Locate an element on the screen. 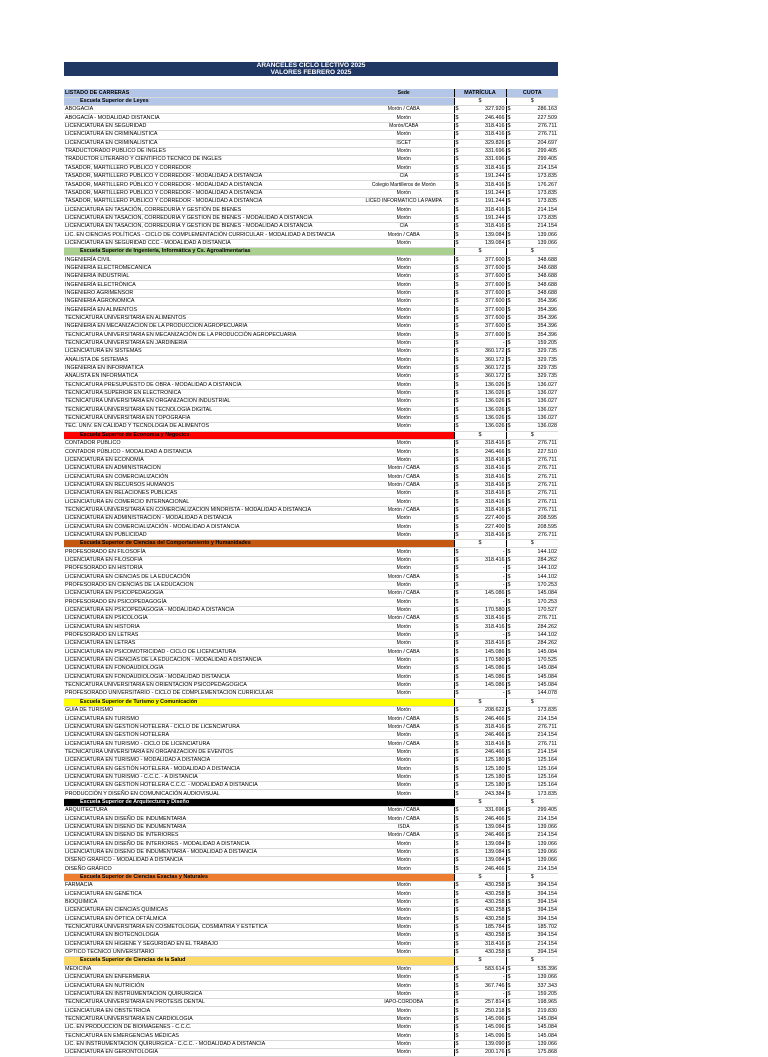  career-row: FARMACIA Morón $430.258 $394.154 is located at coordinates (311, 886).